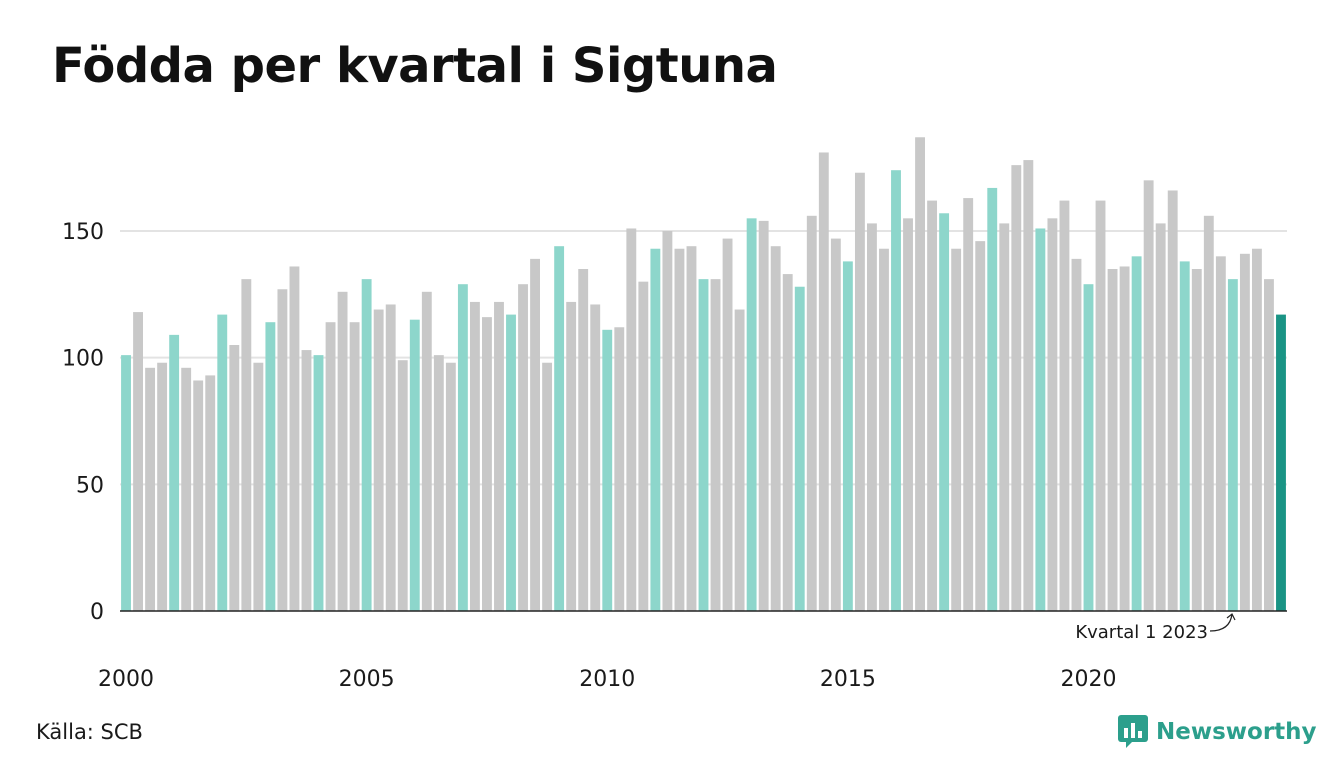  I want to click on brand-logo: Newsworthy, so click(1217, 732).